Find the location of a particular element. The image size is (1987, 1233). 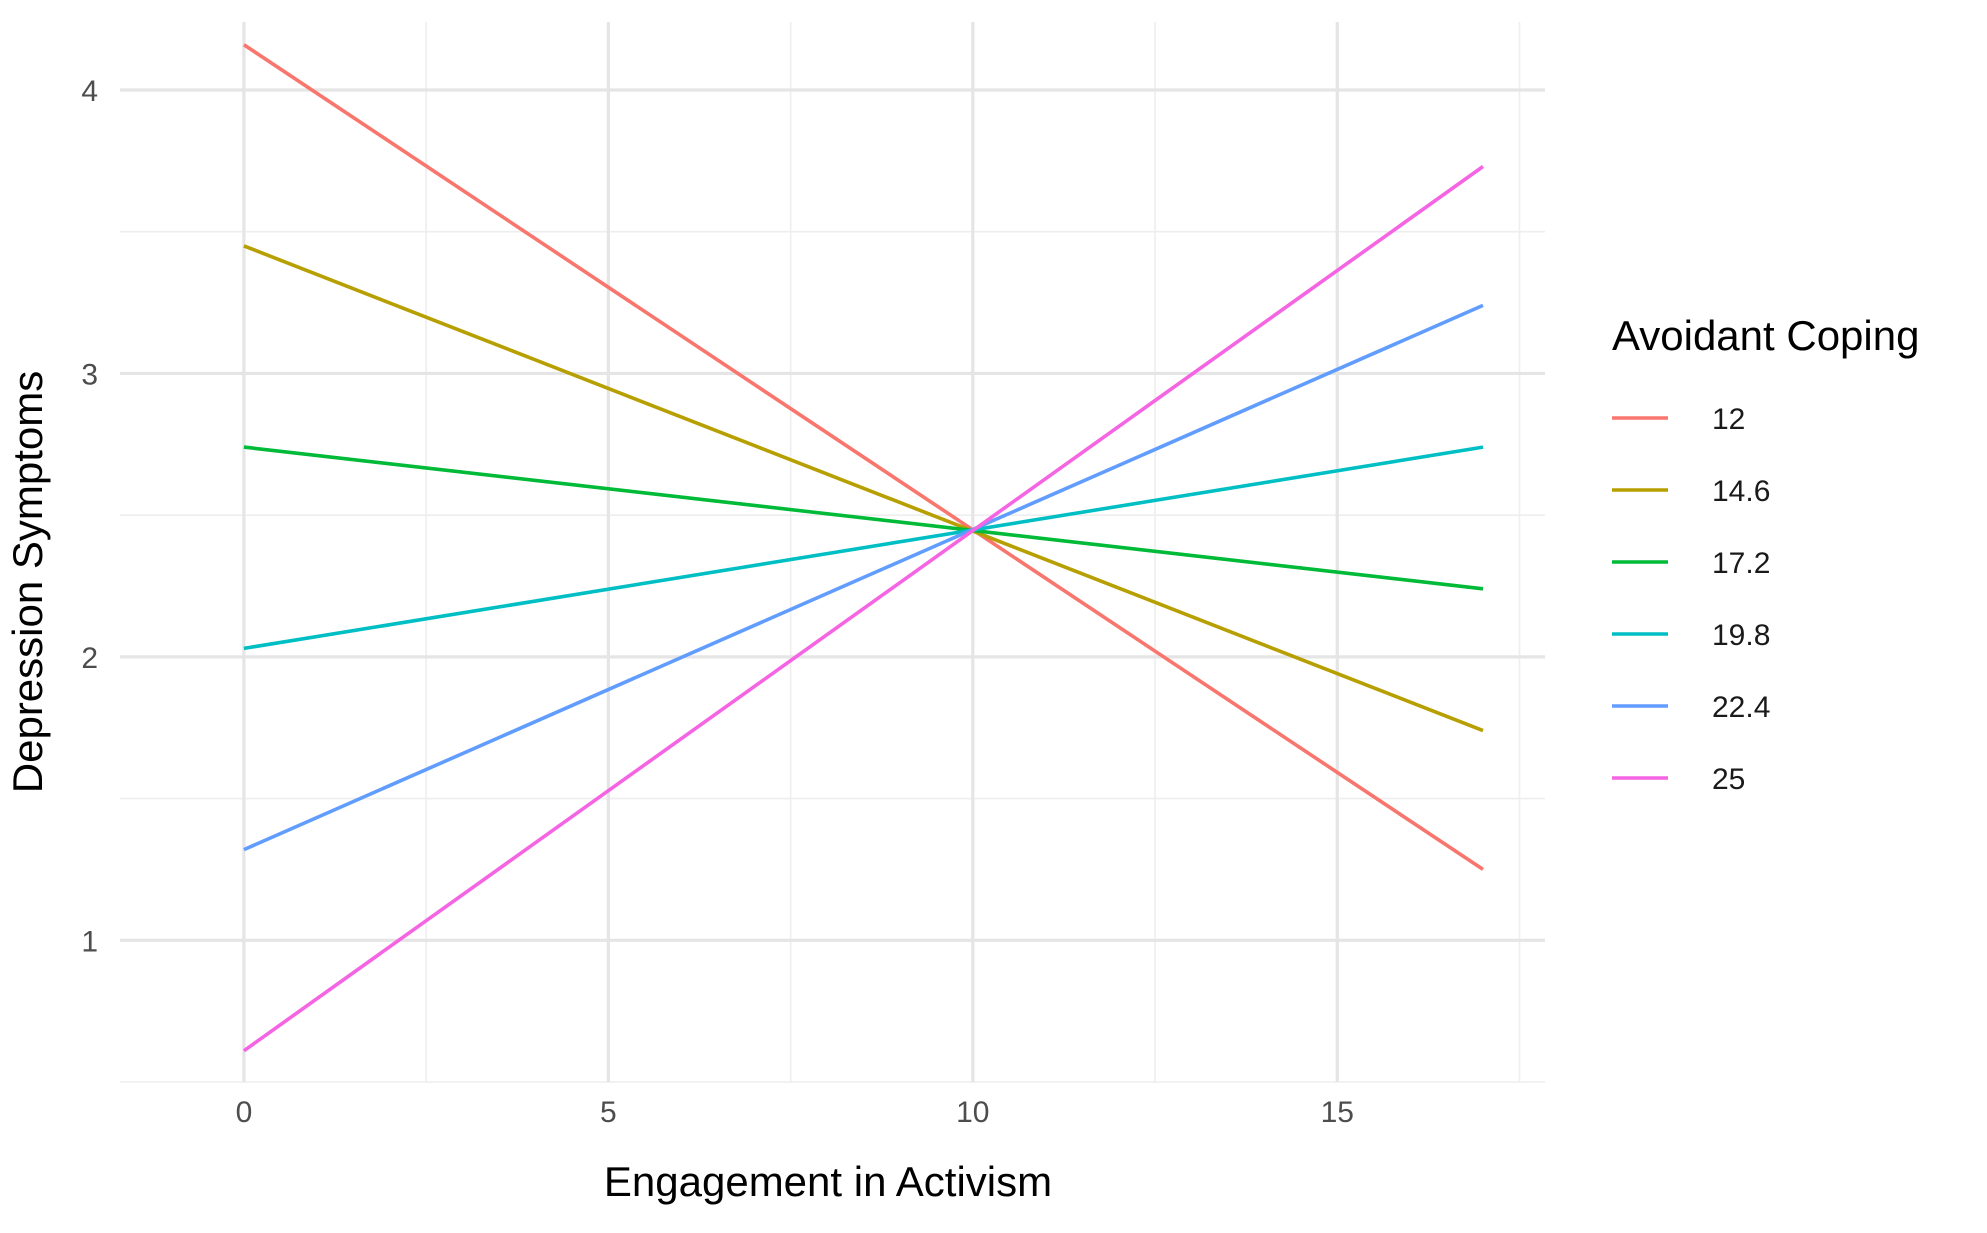

y-axis-title: Depression Symptoms is located at coordinates (27, 582).